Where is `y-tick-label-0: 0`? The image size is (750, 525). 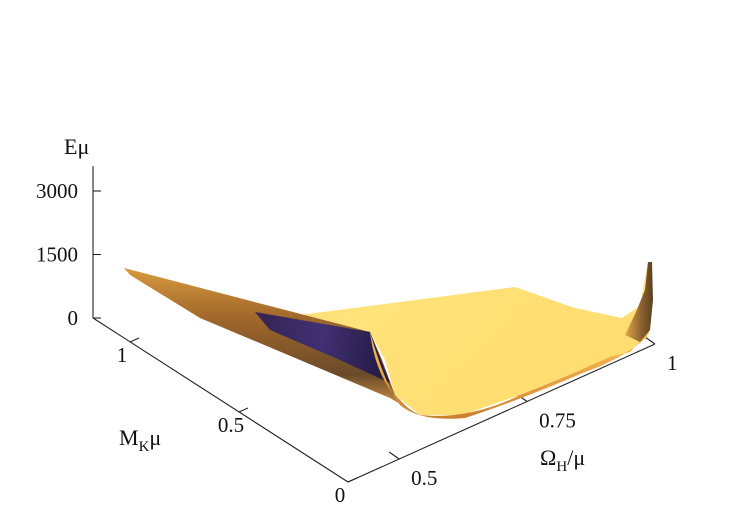
y-tick-label-0: 0 is located at coordinates (340, 495).